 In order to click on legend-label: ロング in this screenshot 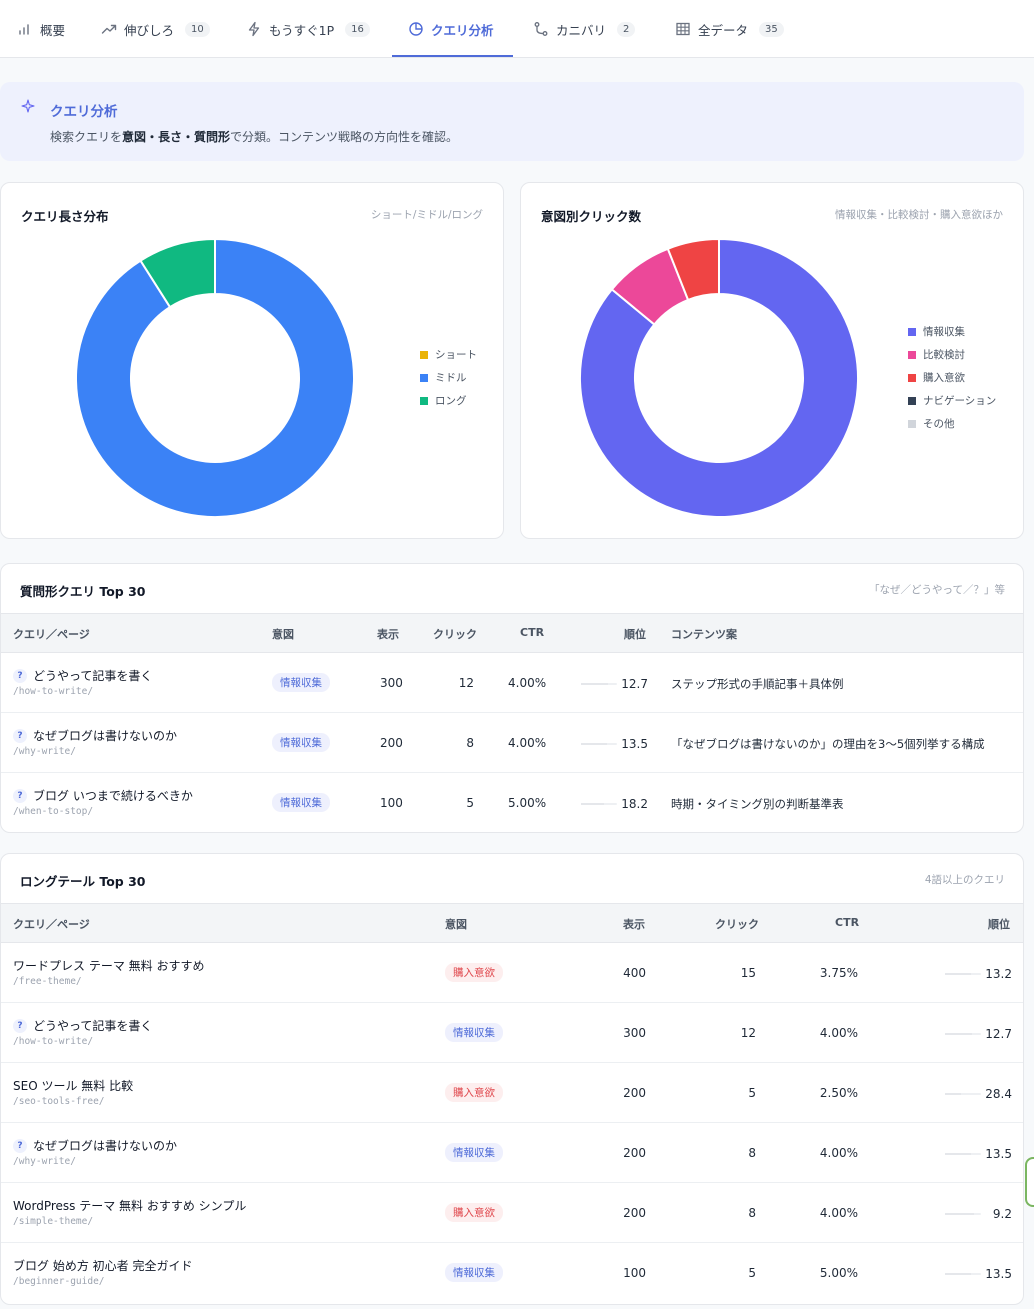, I will do `click(451, 401)`.